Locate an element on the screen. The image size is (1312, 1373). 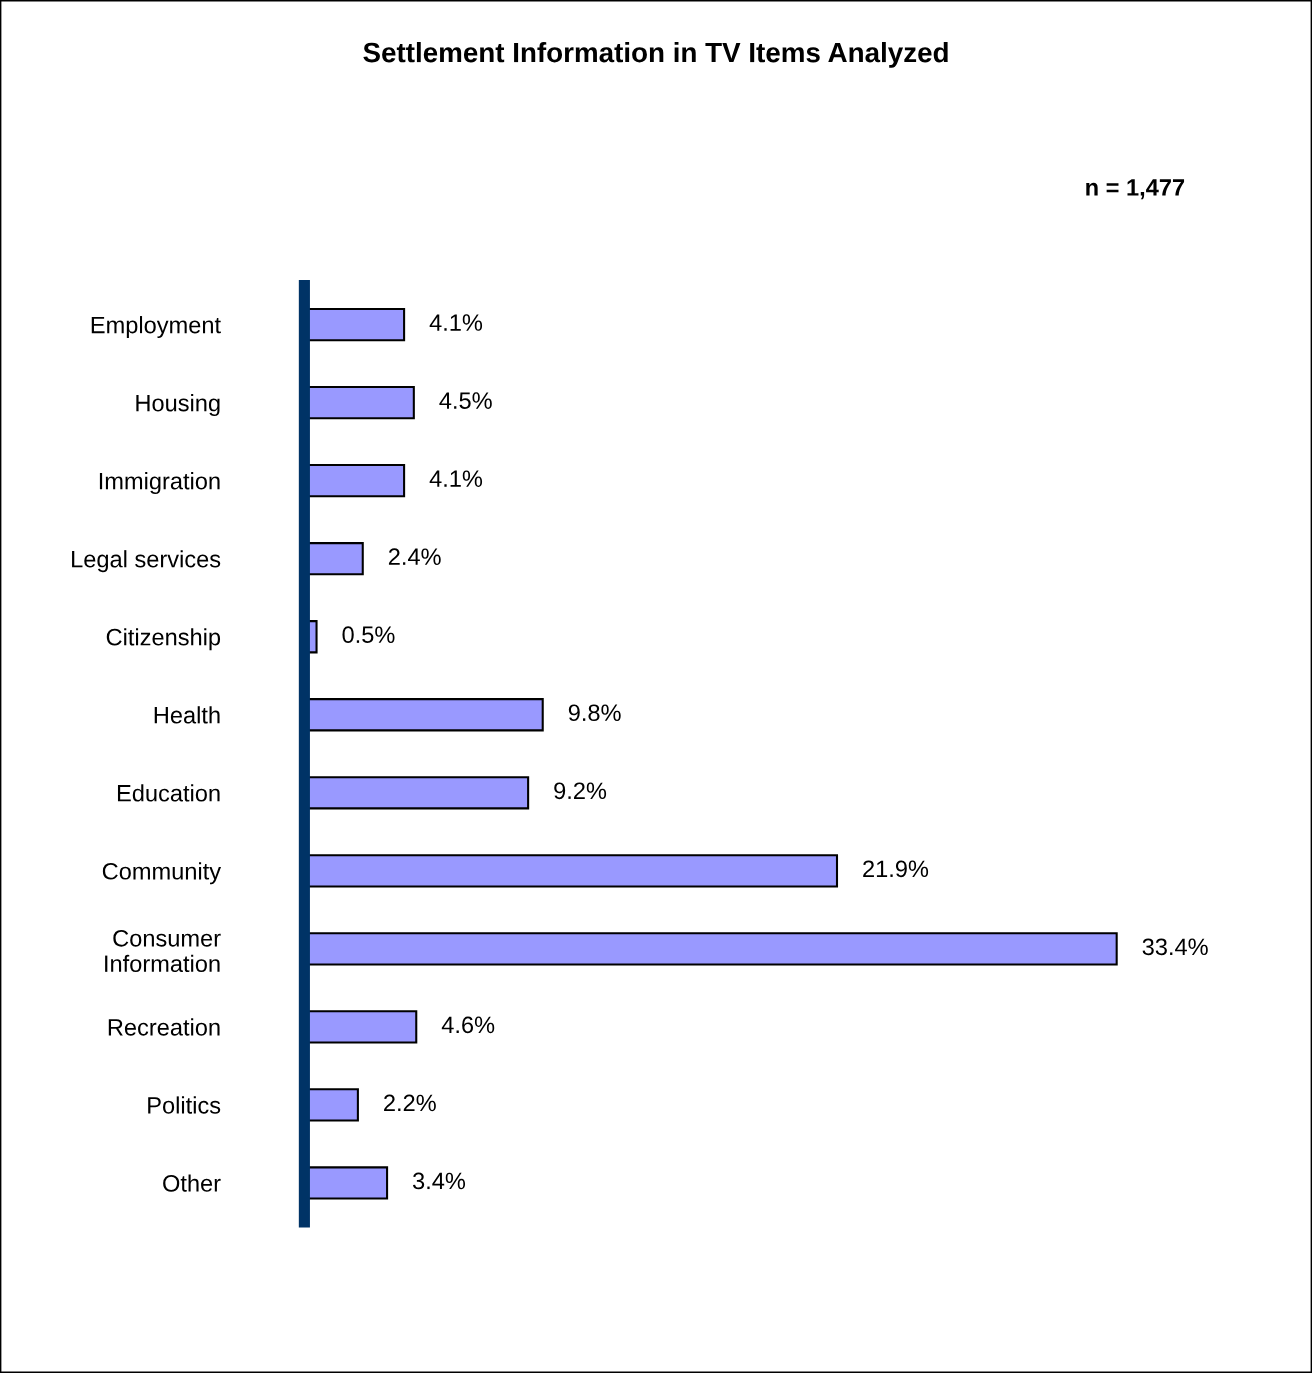
y-tick-label: Education is located at coordinates (168, 793).